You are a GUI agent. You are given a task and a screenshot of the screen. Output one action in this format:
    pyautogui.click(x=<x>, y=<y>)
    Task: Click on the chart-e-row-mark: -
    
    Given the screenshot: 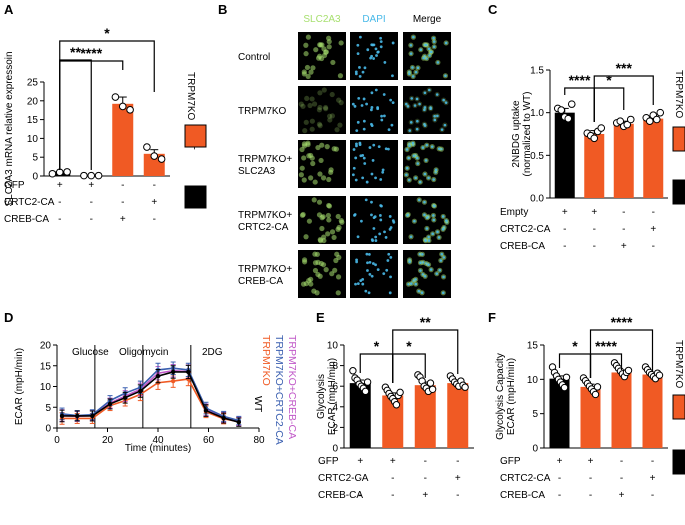 What is the action you would take?
    pyautogui.click(x=425, y=461)
    